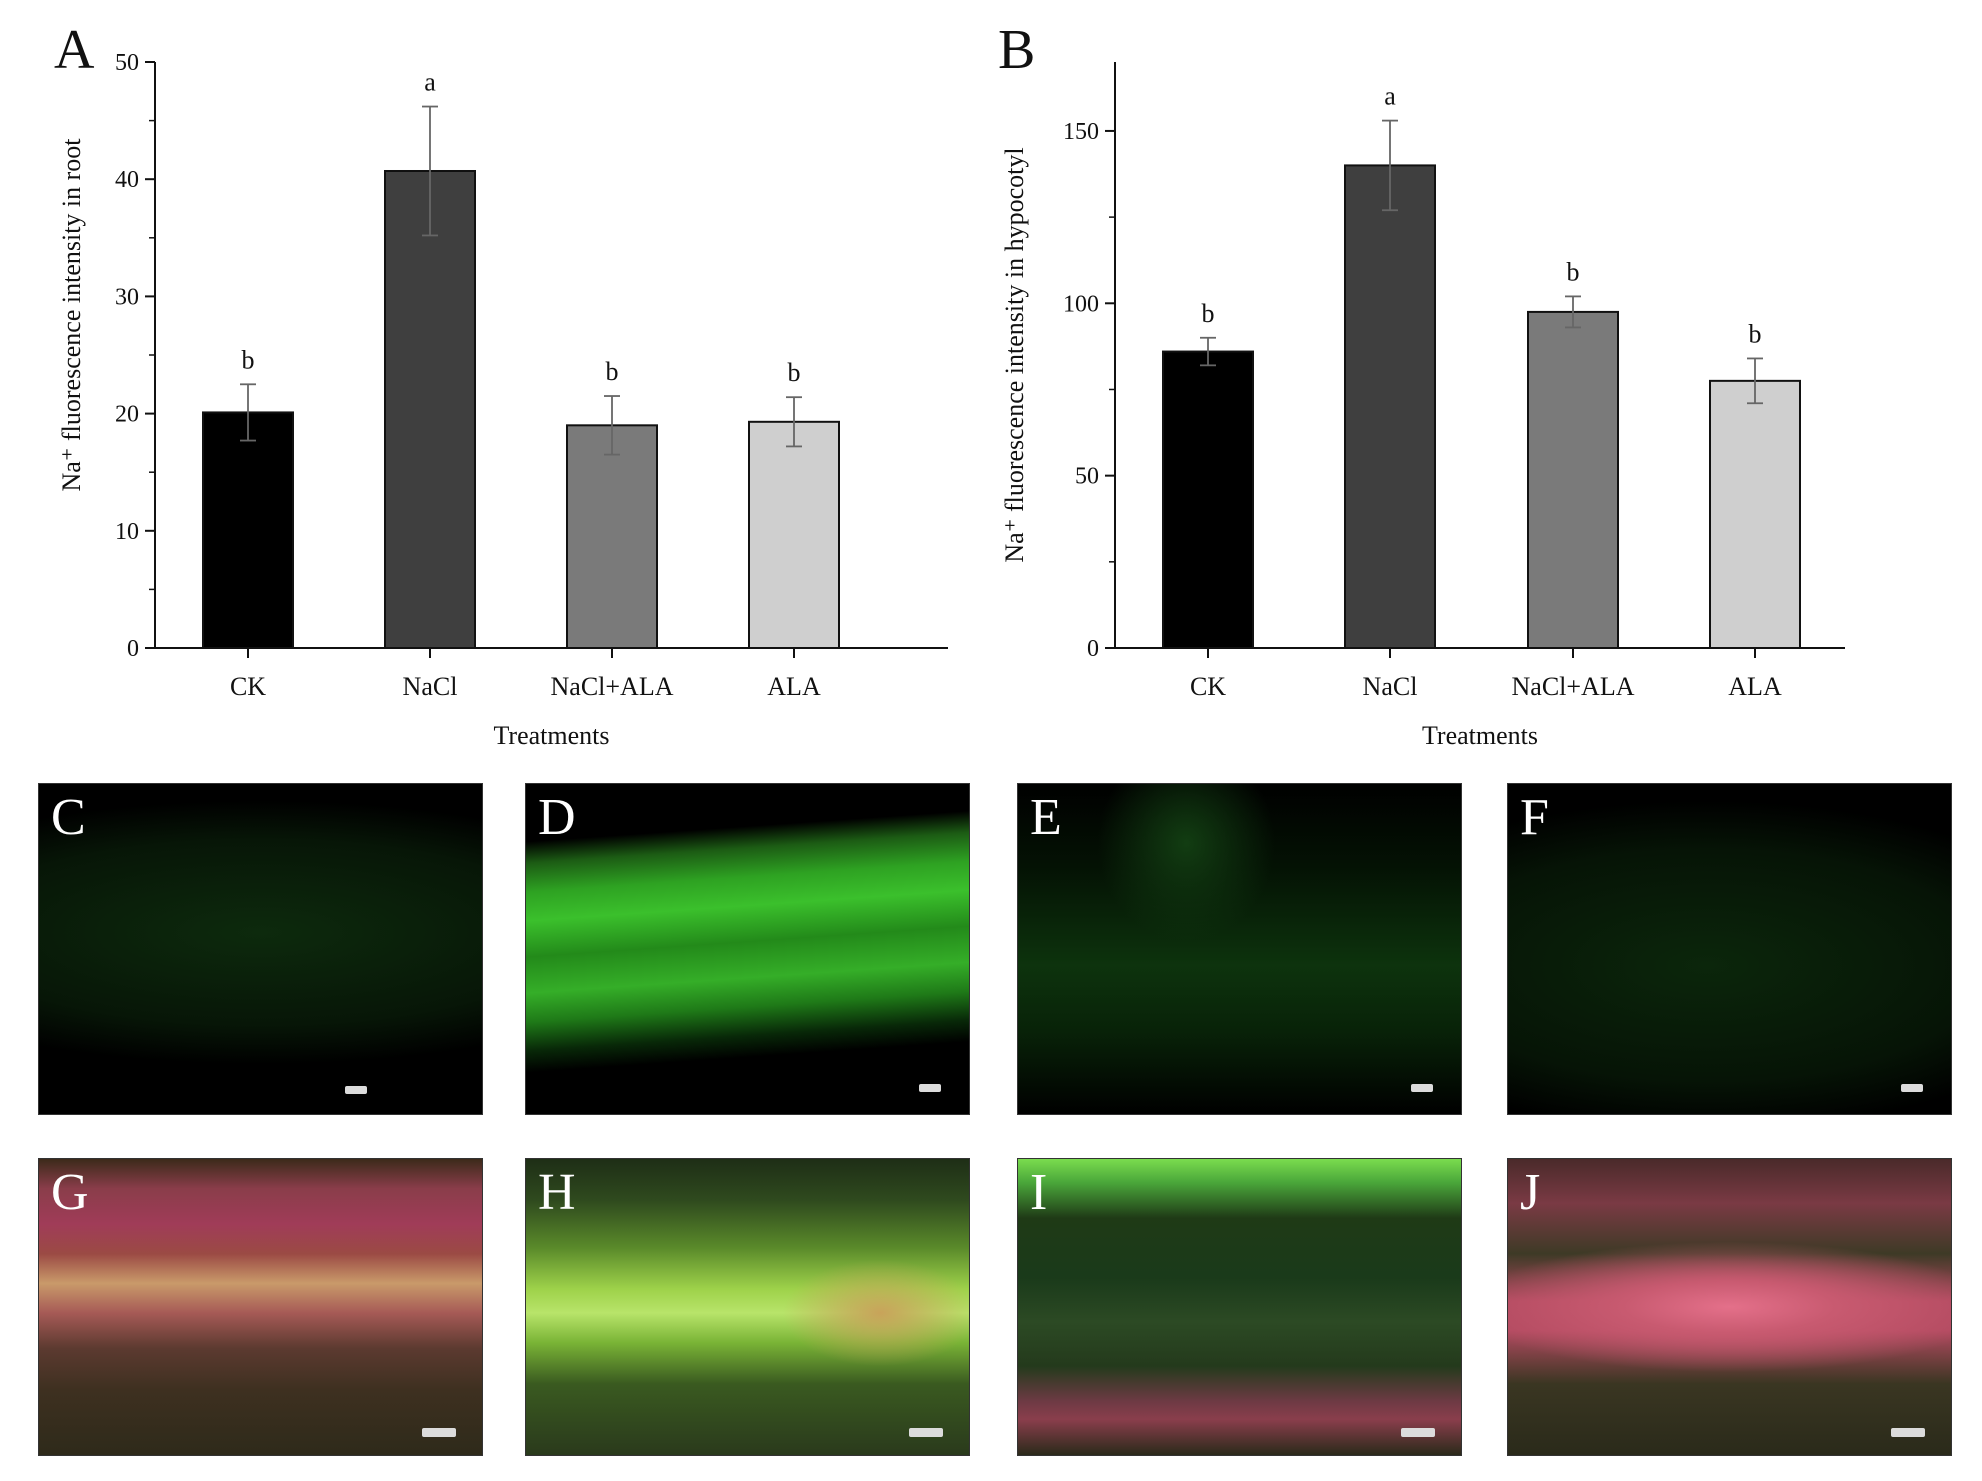  Describe the element at coordinates (557, 1192) in the screenshot. I see `panel-letter-h: H` at that location.